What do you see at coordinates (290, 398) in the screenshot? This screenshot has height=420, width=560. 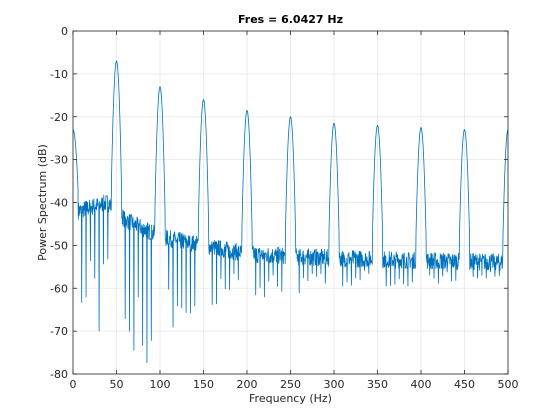 I see `x-axis-label: Frequency (Hz)` at bounding box center [290, 398].